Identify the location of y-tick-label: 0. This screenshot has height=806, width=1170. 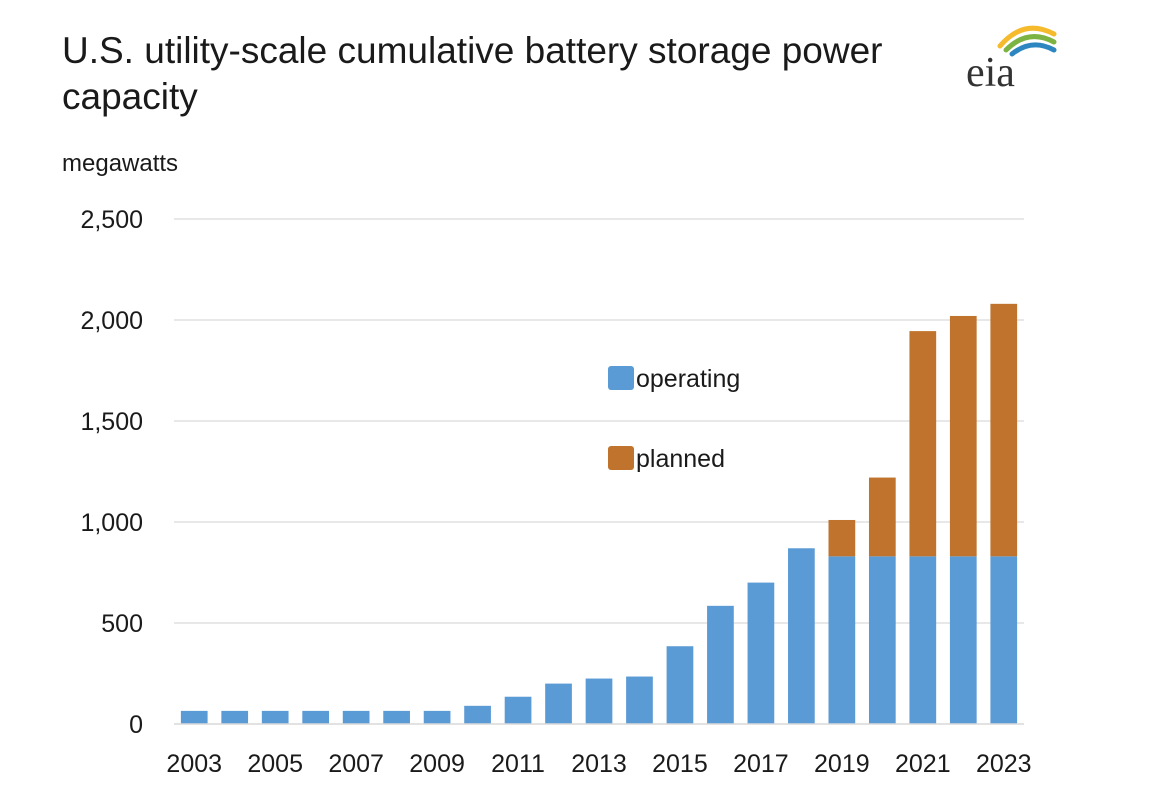
(136, 725).